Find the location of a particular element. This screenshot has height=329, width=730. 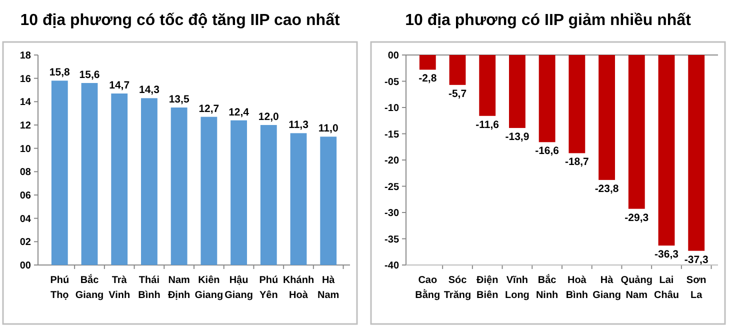

y-tick-label: -30 is located at coordinates (392, 213).